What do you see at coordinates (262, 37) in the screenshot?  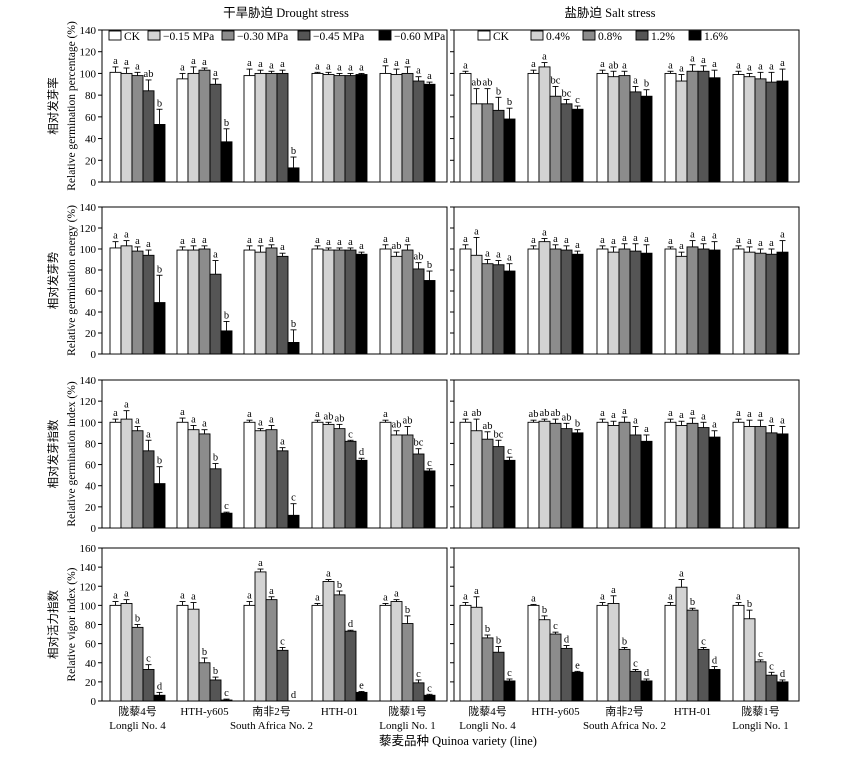 I see `legend-label: −0.30 MPa` at bounding box center [262, 37].